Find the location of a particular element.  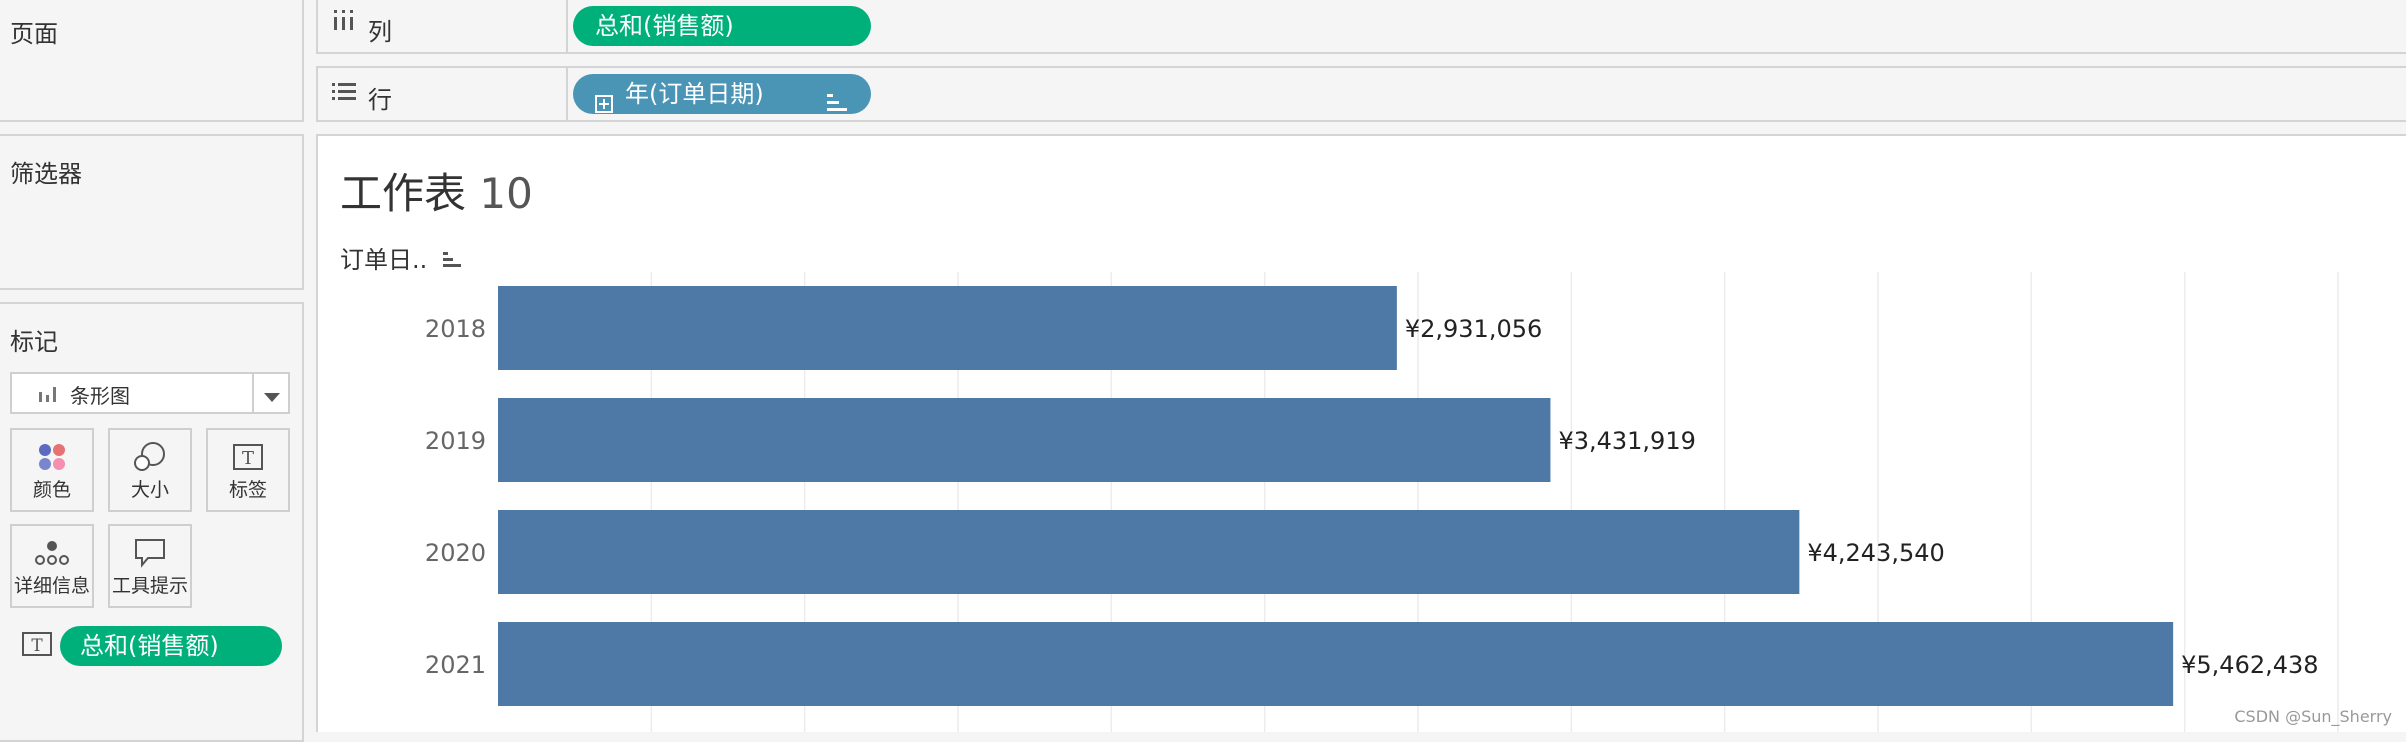

size-circles-icon is located at coordinates (150, 457).